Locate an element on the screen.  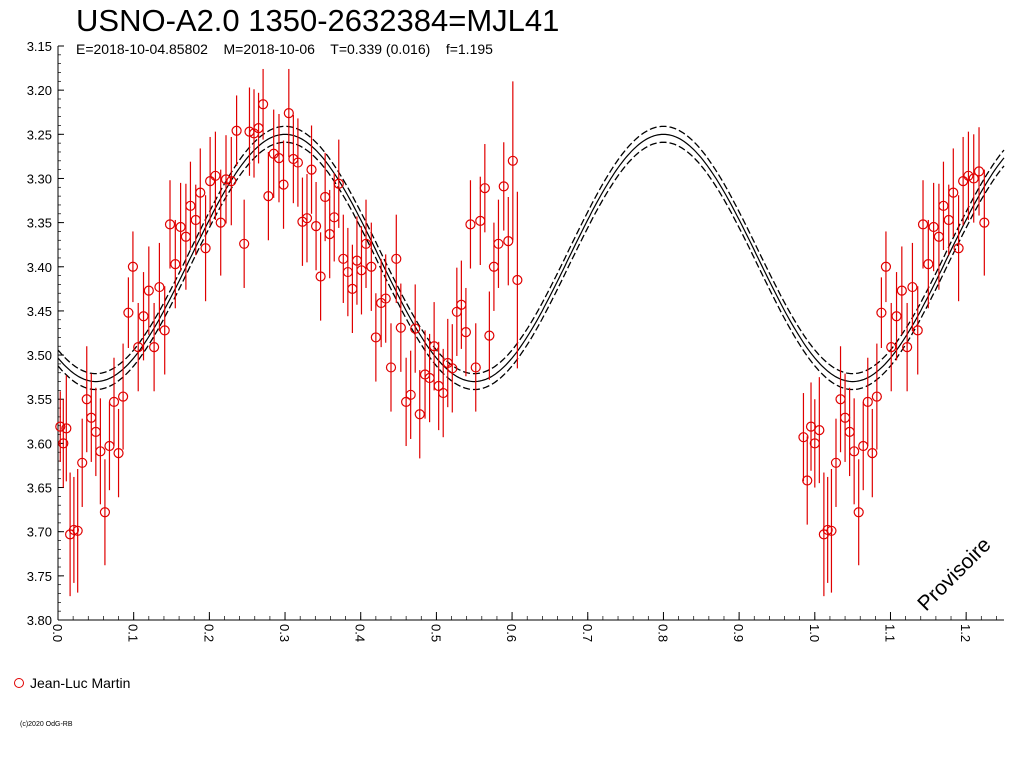
y-tick-label: 3.60 is located at coordinates (39, 443).